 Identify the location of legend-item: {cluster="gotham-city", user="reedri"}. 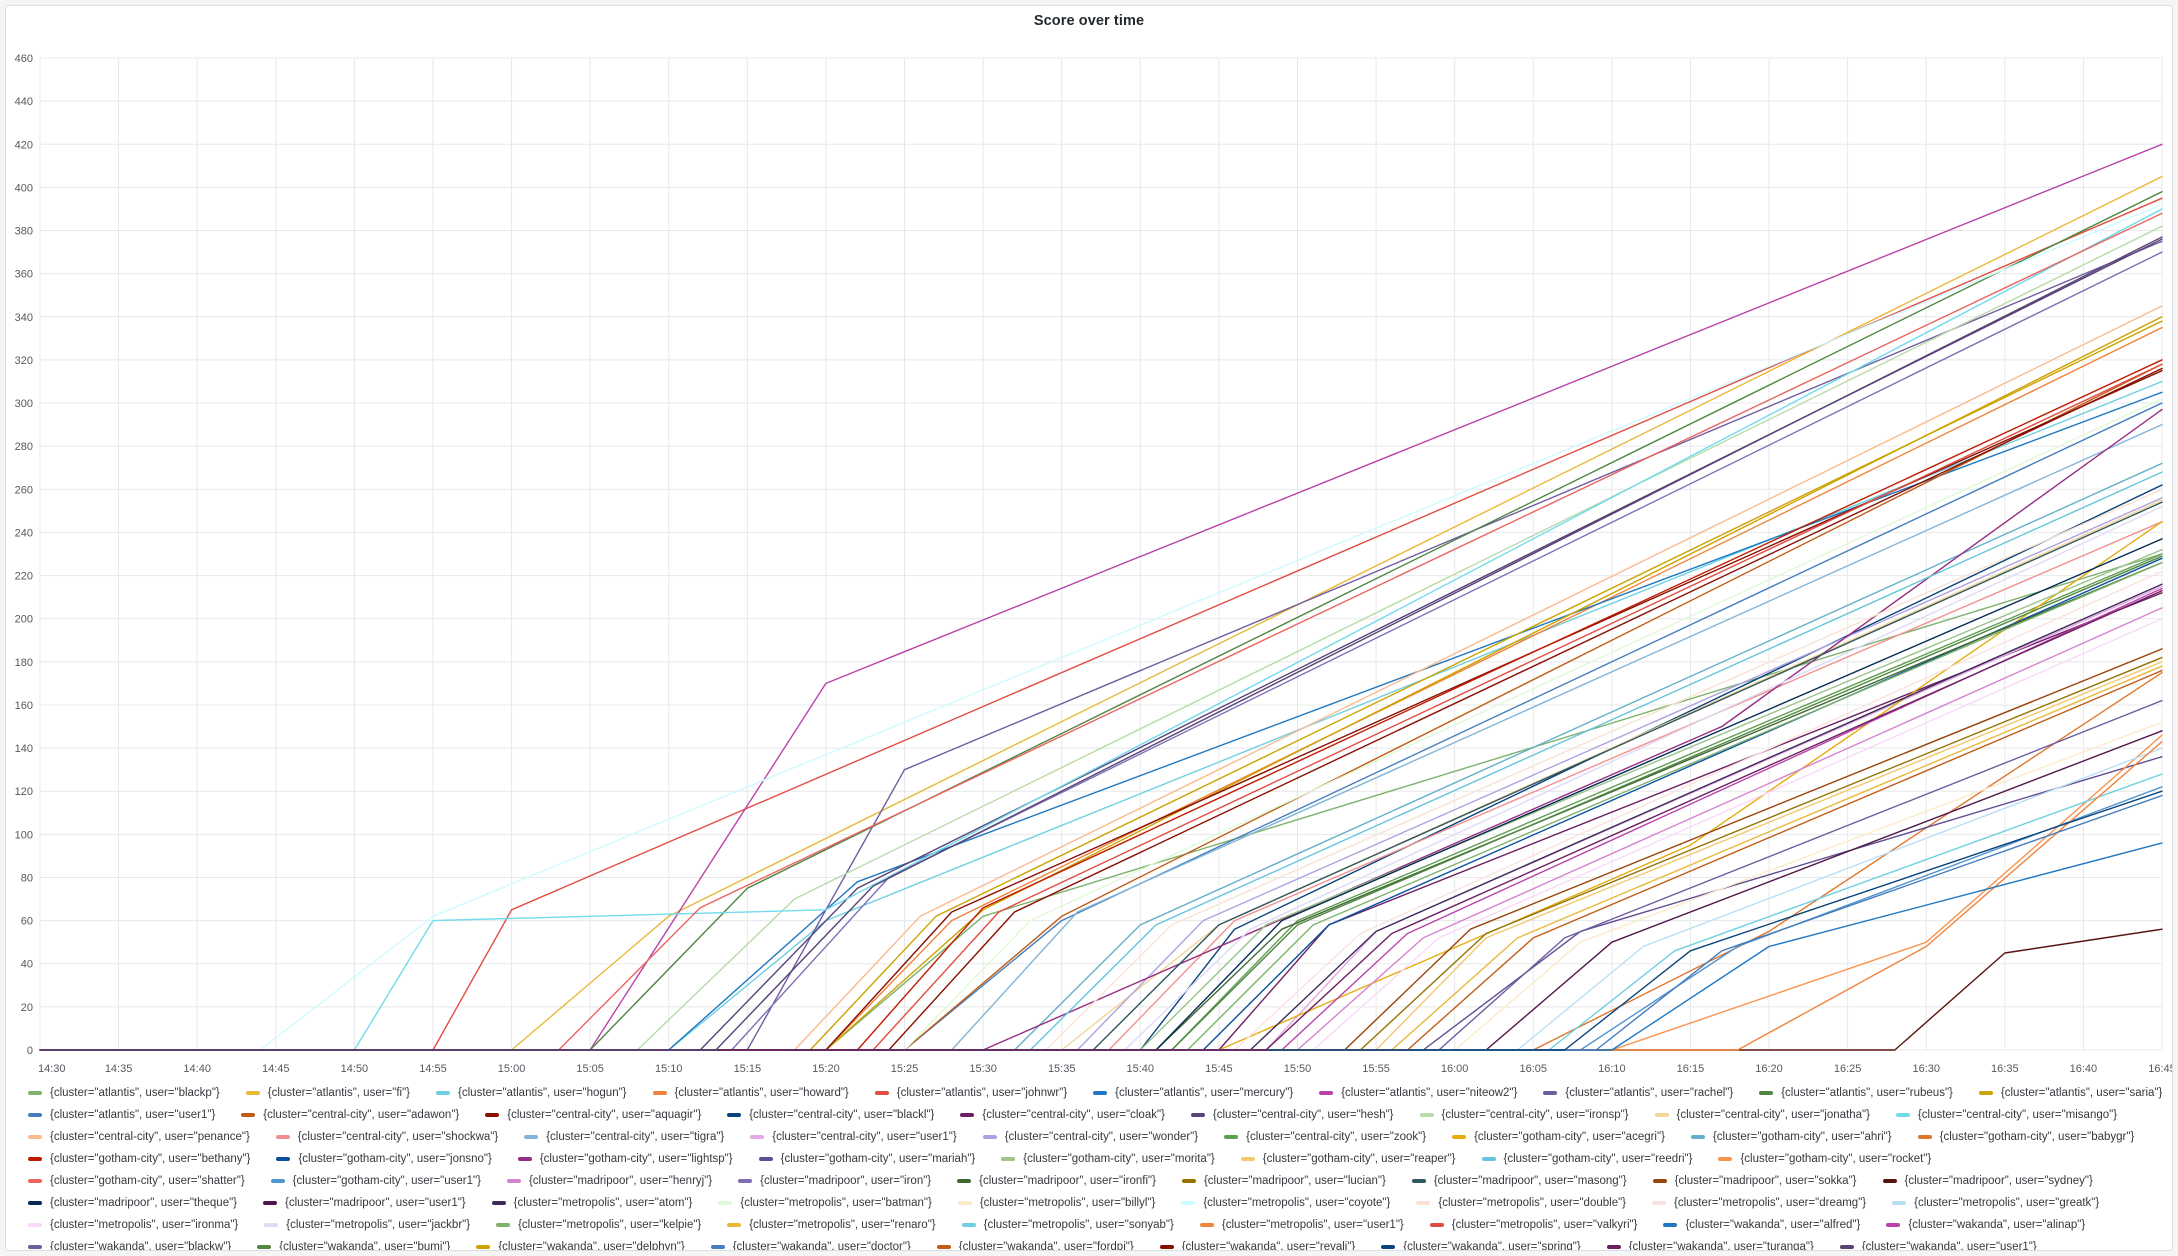
(1586, 1159).